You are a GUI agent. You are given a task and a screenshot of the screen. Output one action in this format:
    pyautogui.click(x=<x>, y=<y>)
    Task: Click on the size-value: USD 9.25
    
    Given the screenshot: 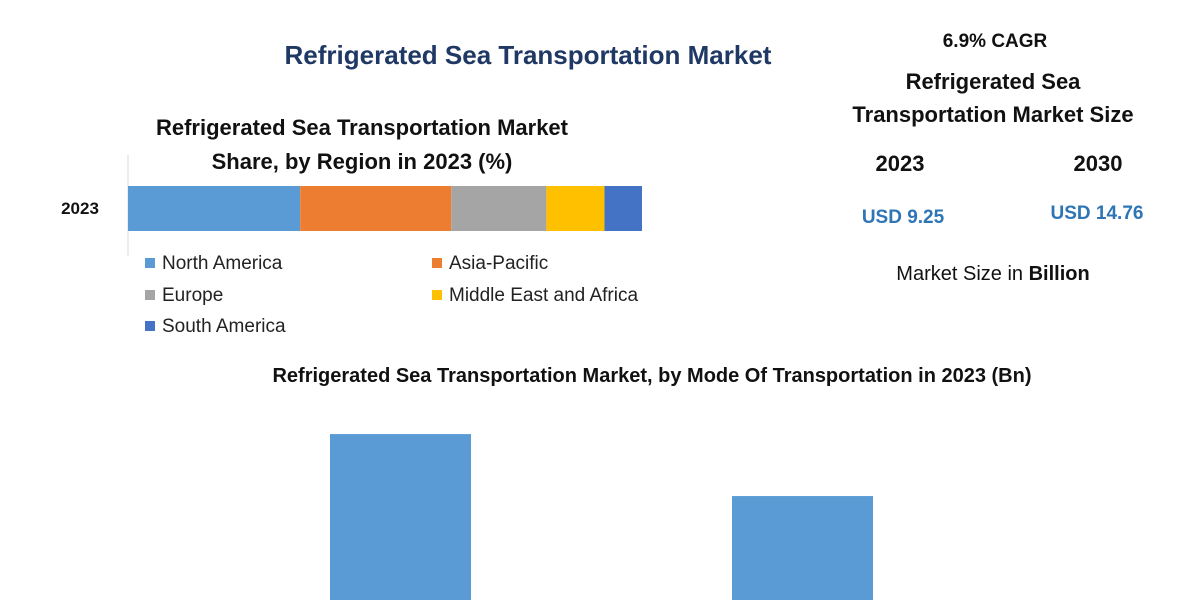 What is the action you would take?
    pyautogui.click(x=903, y=217)
    